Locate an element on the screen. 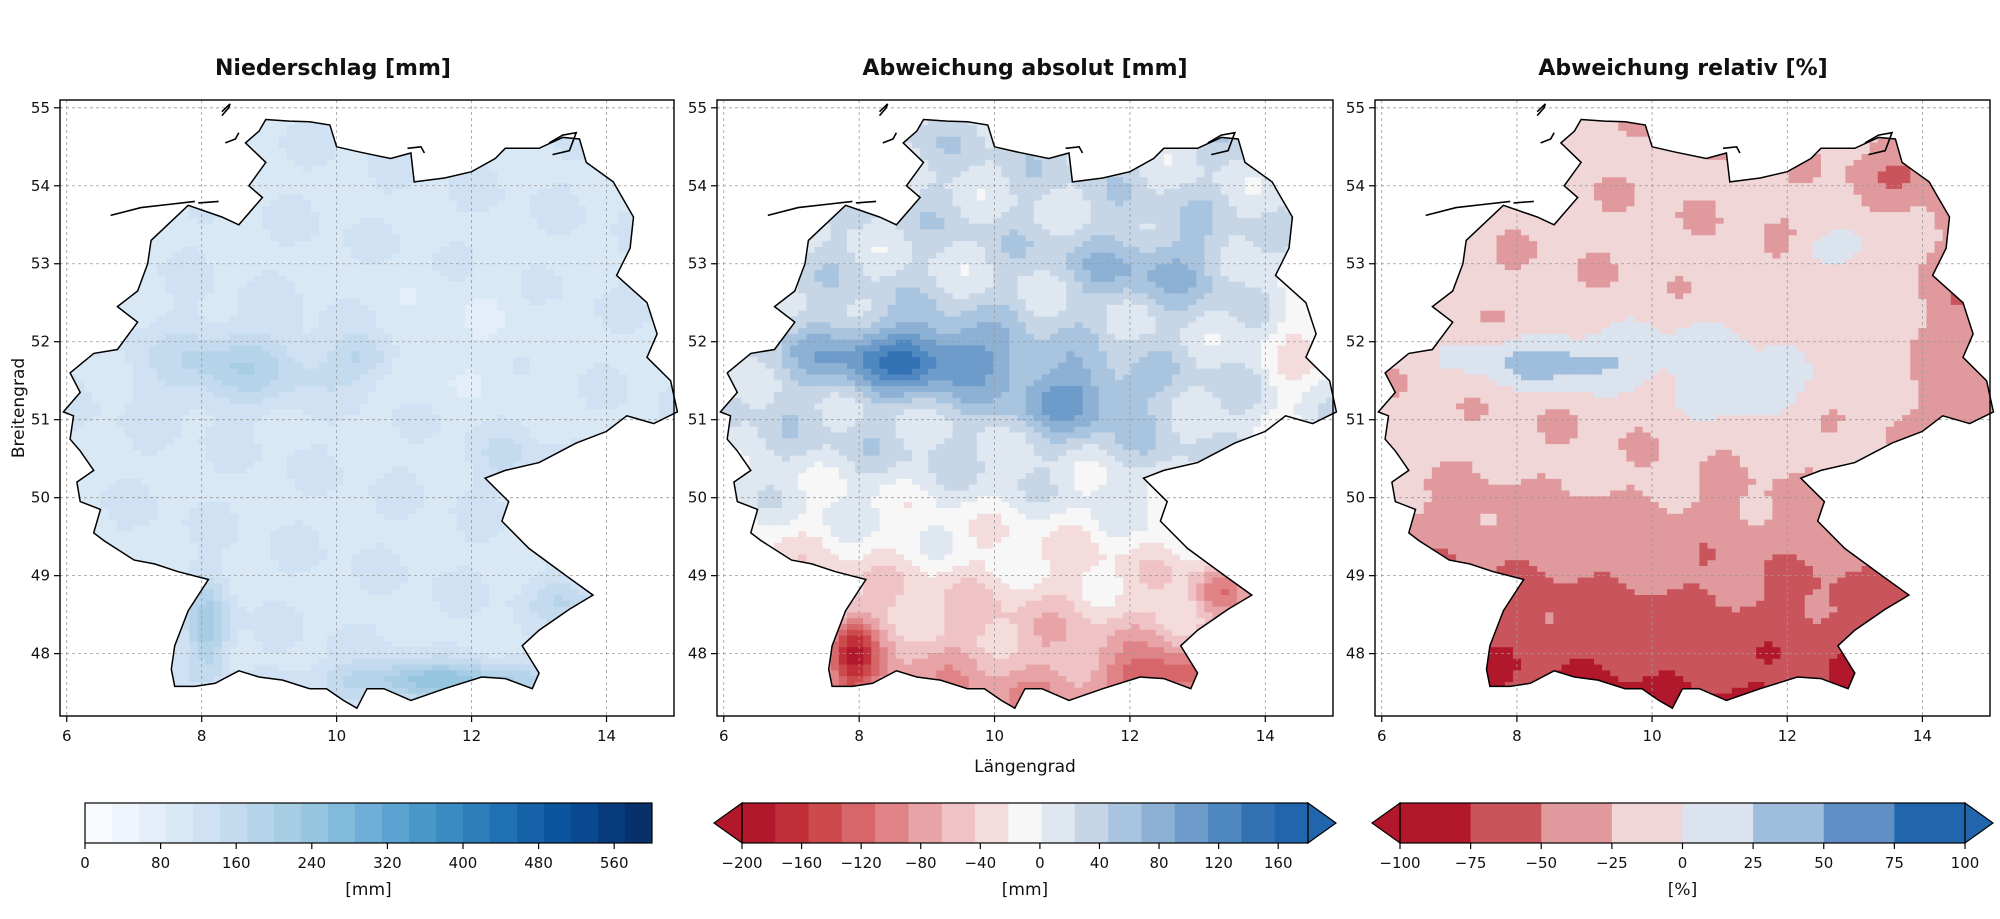 The image size is (2000, 919). colorbar-tick-label: −25 is located at coordinates (1612, 863).